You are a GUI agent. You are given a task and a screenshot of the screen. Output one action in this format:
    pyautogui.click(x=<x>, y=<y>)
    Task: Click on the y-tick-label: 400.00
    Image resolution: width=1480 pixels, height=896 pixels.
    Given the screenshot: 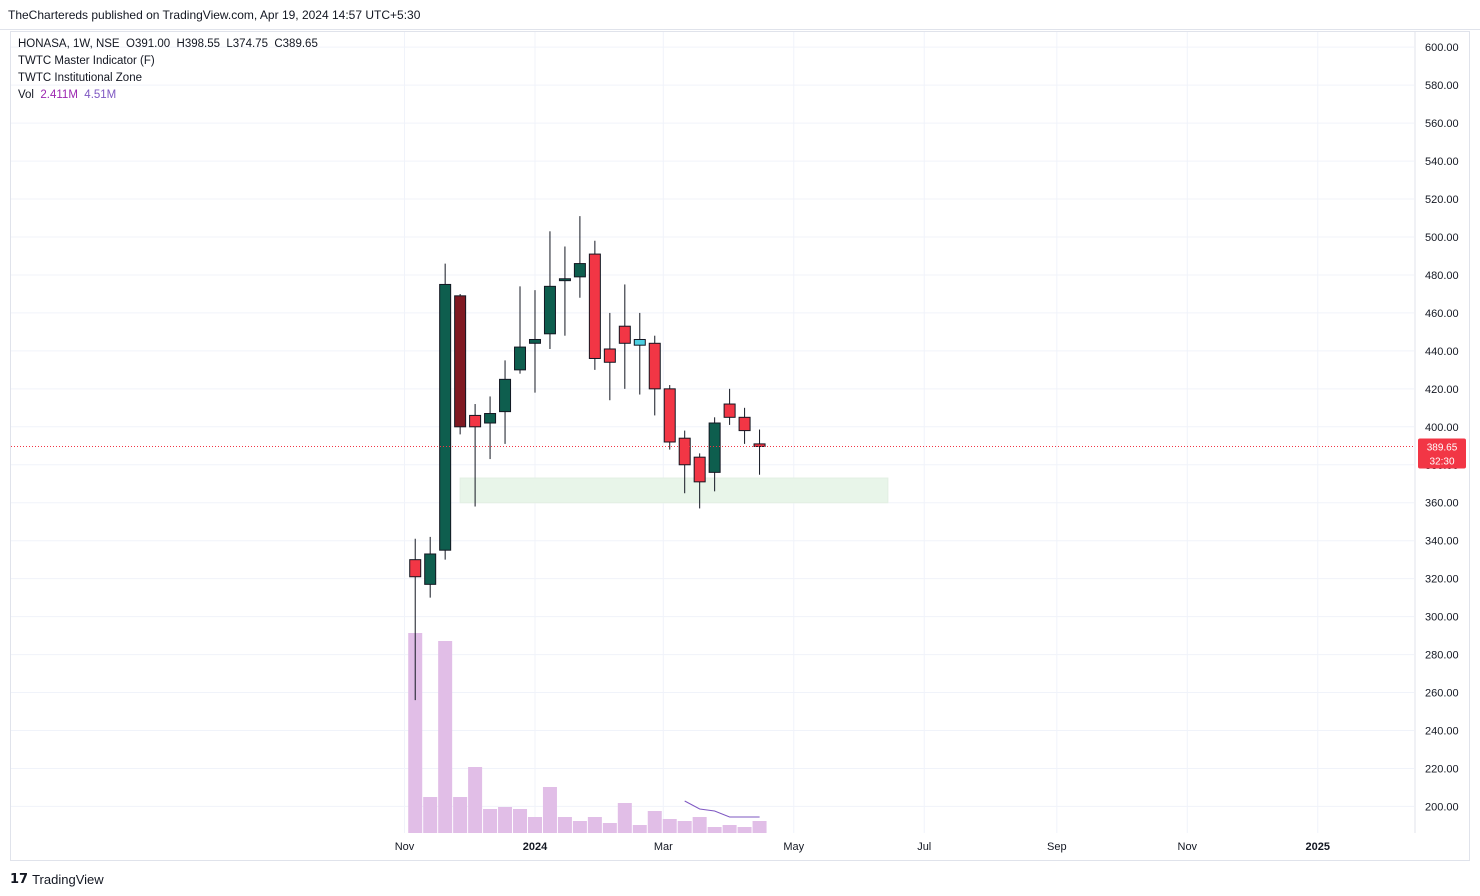 What is the action you would take?
    pyautogui.click(x=1442, y=428)
    